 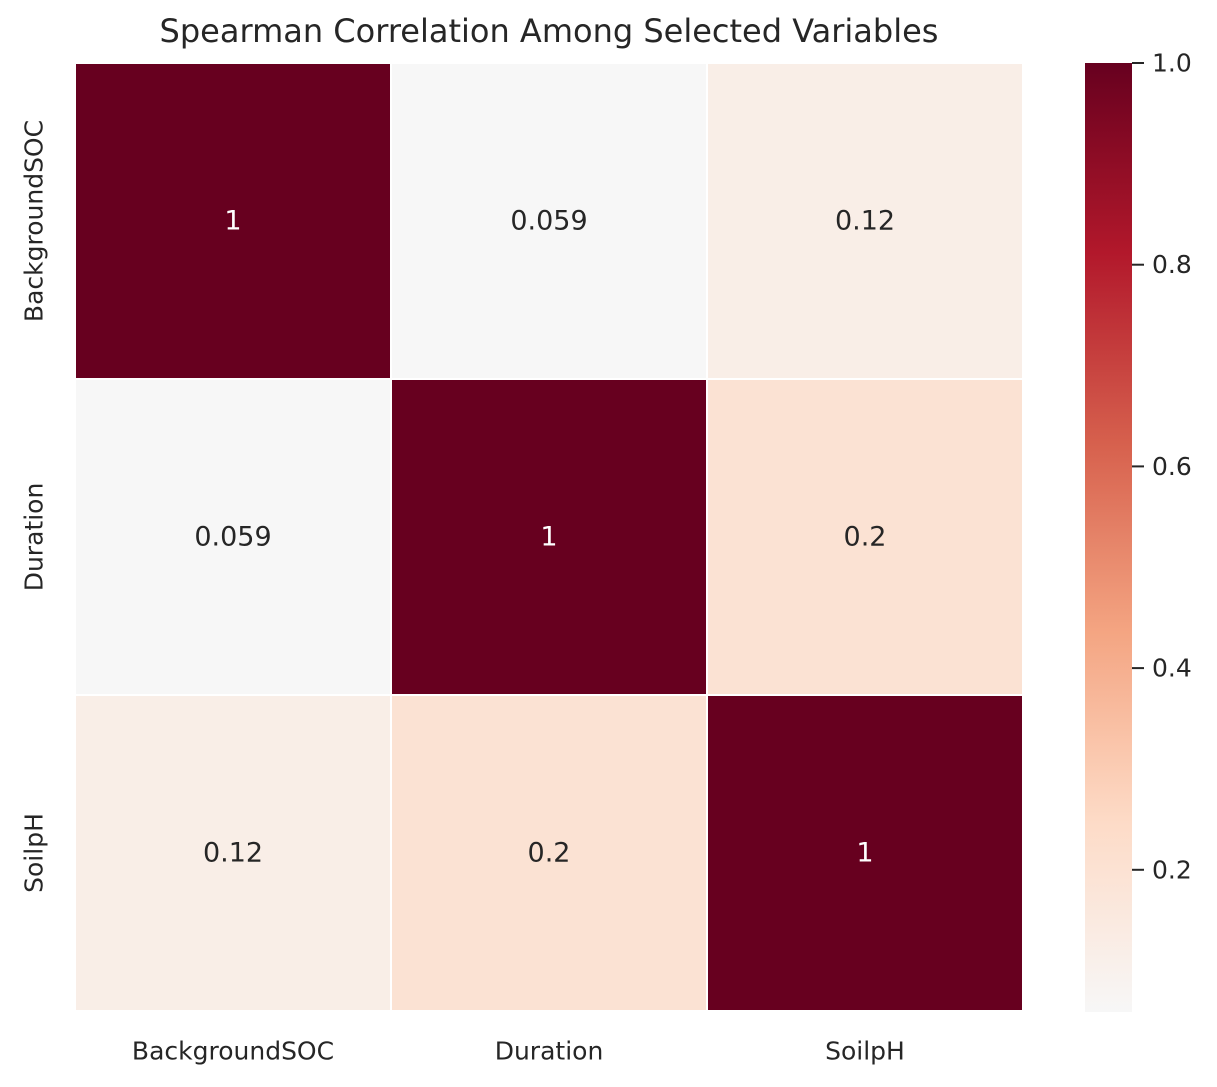 I want to click on y-tick-label: Duration, so click(x=34, y=537).